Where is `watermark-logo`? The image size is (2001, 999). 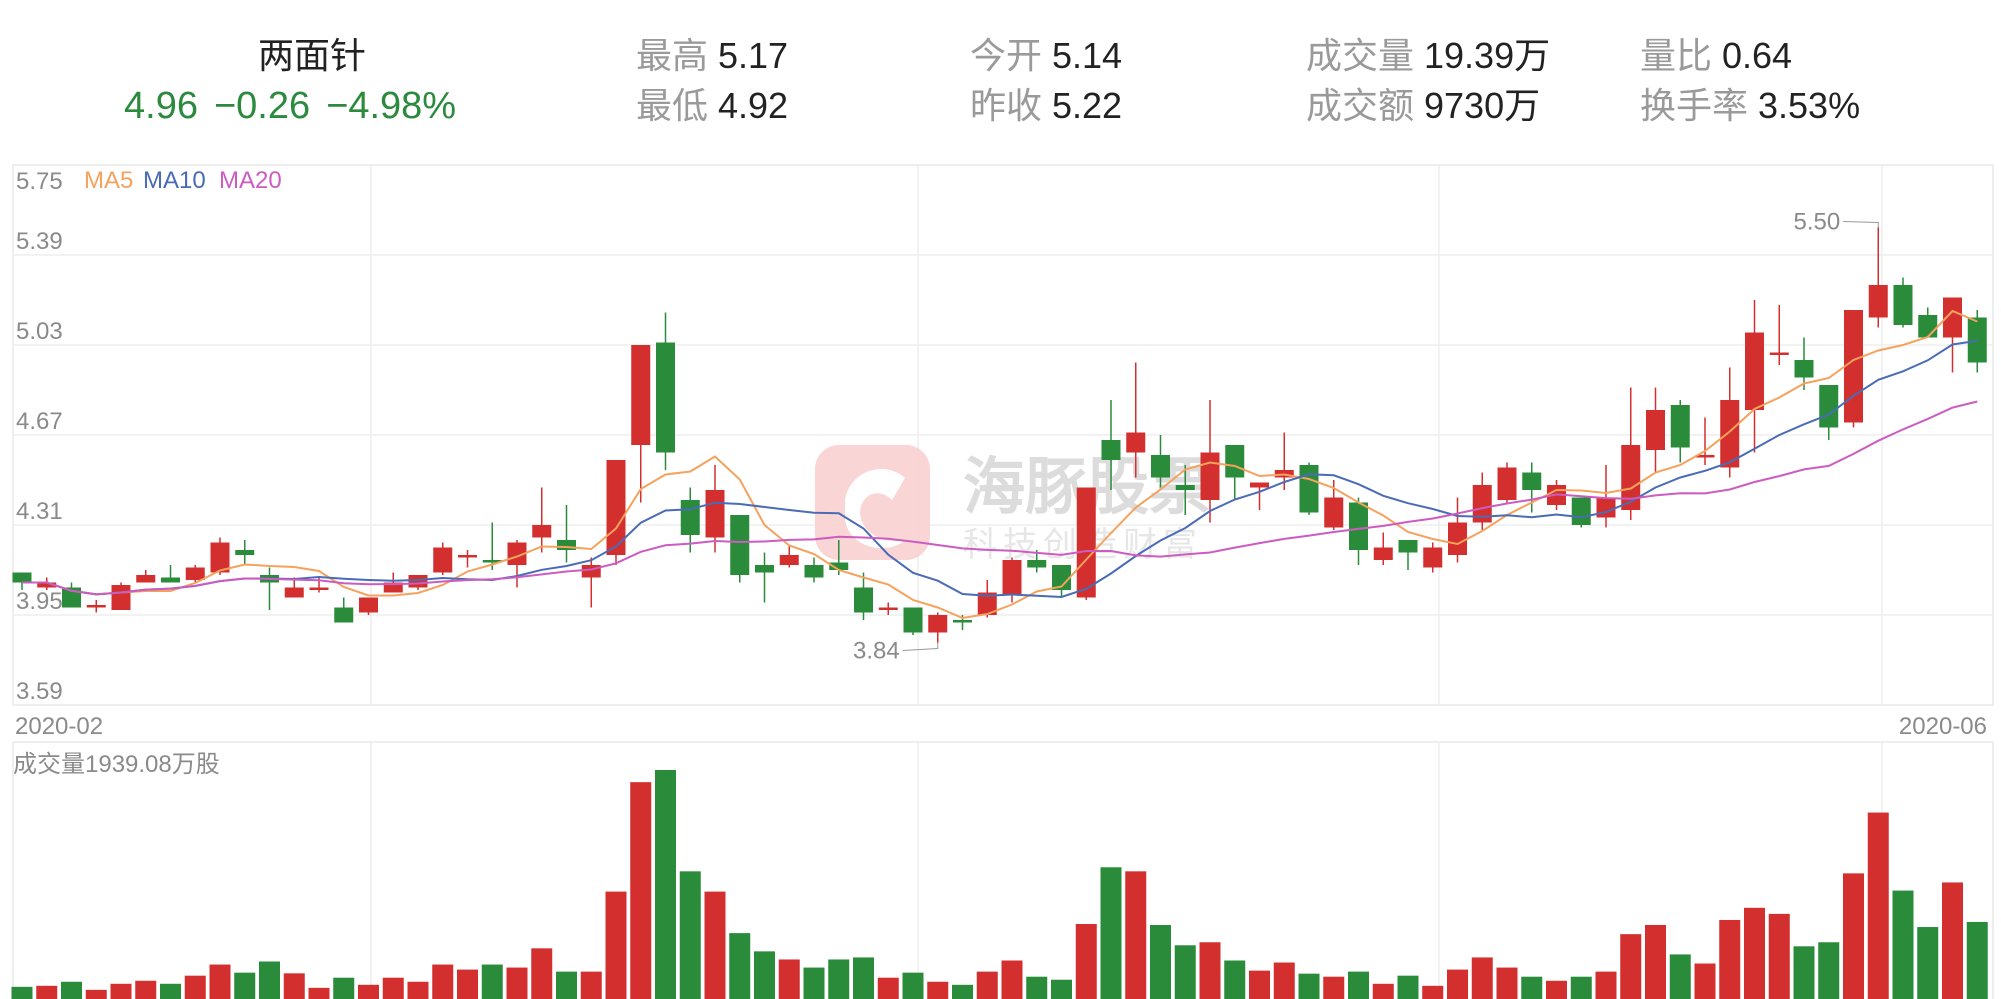 watermark-logo is located at coordinates (872, 502).